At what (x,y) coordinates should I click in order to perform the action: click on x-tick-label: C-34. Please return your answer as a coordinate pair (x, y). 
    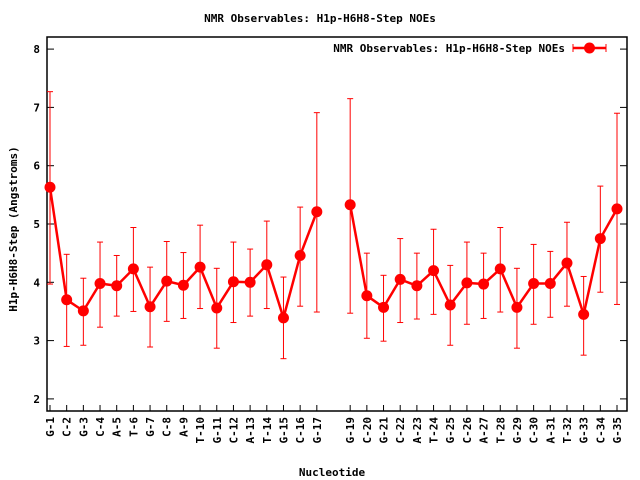
    Looking at the image, I should click on (600, 430).